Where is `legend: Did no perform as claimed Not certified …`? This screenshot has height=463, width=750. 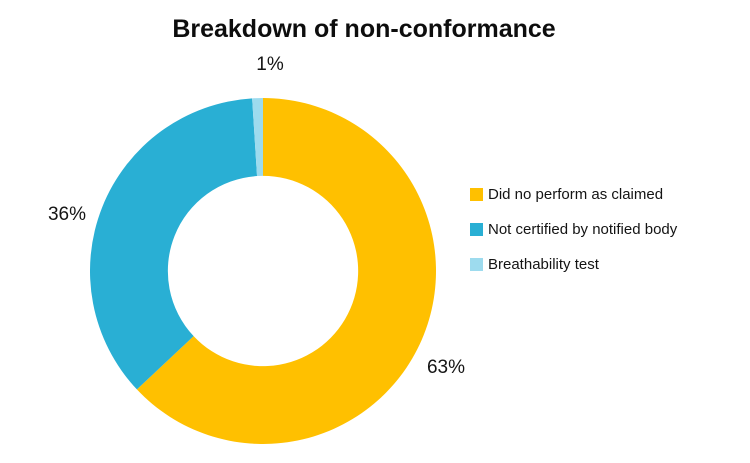 legend: Did no perform as claimed Not certified … is located at coordinates (573, 237).